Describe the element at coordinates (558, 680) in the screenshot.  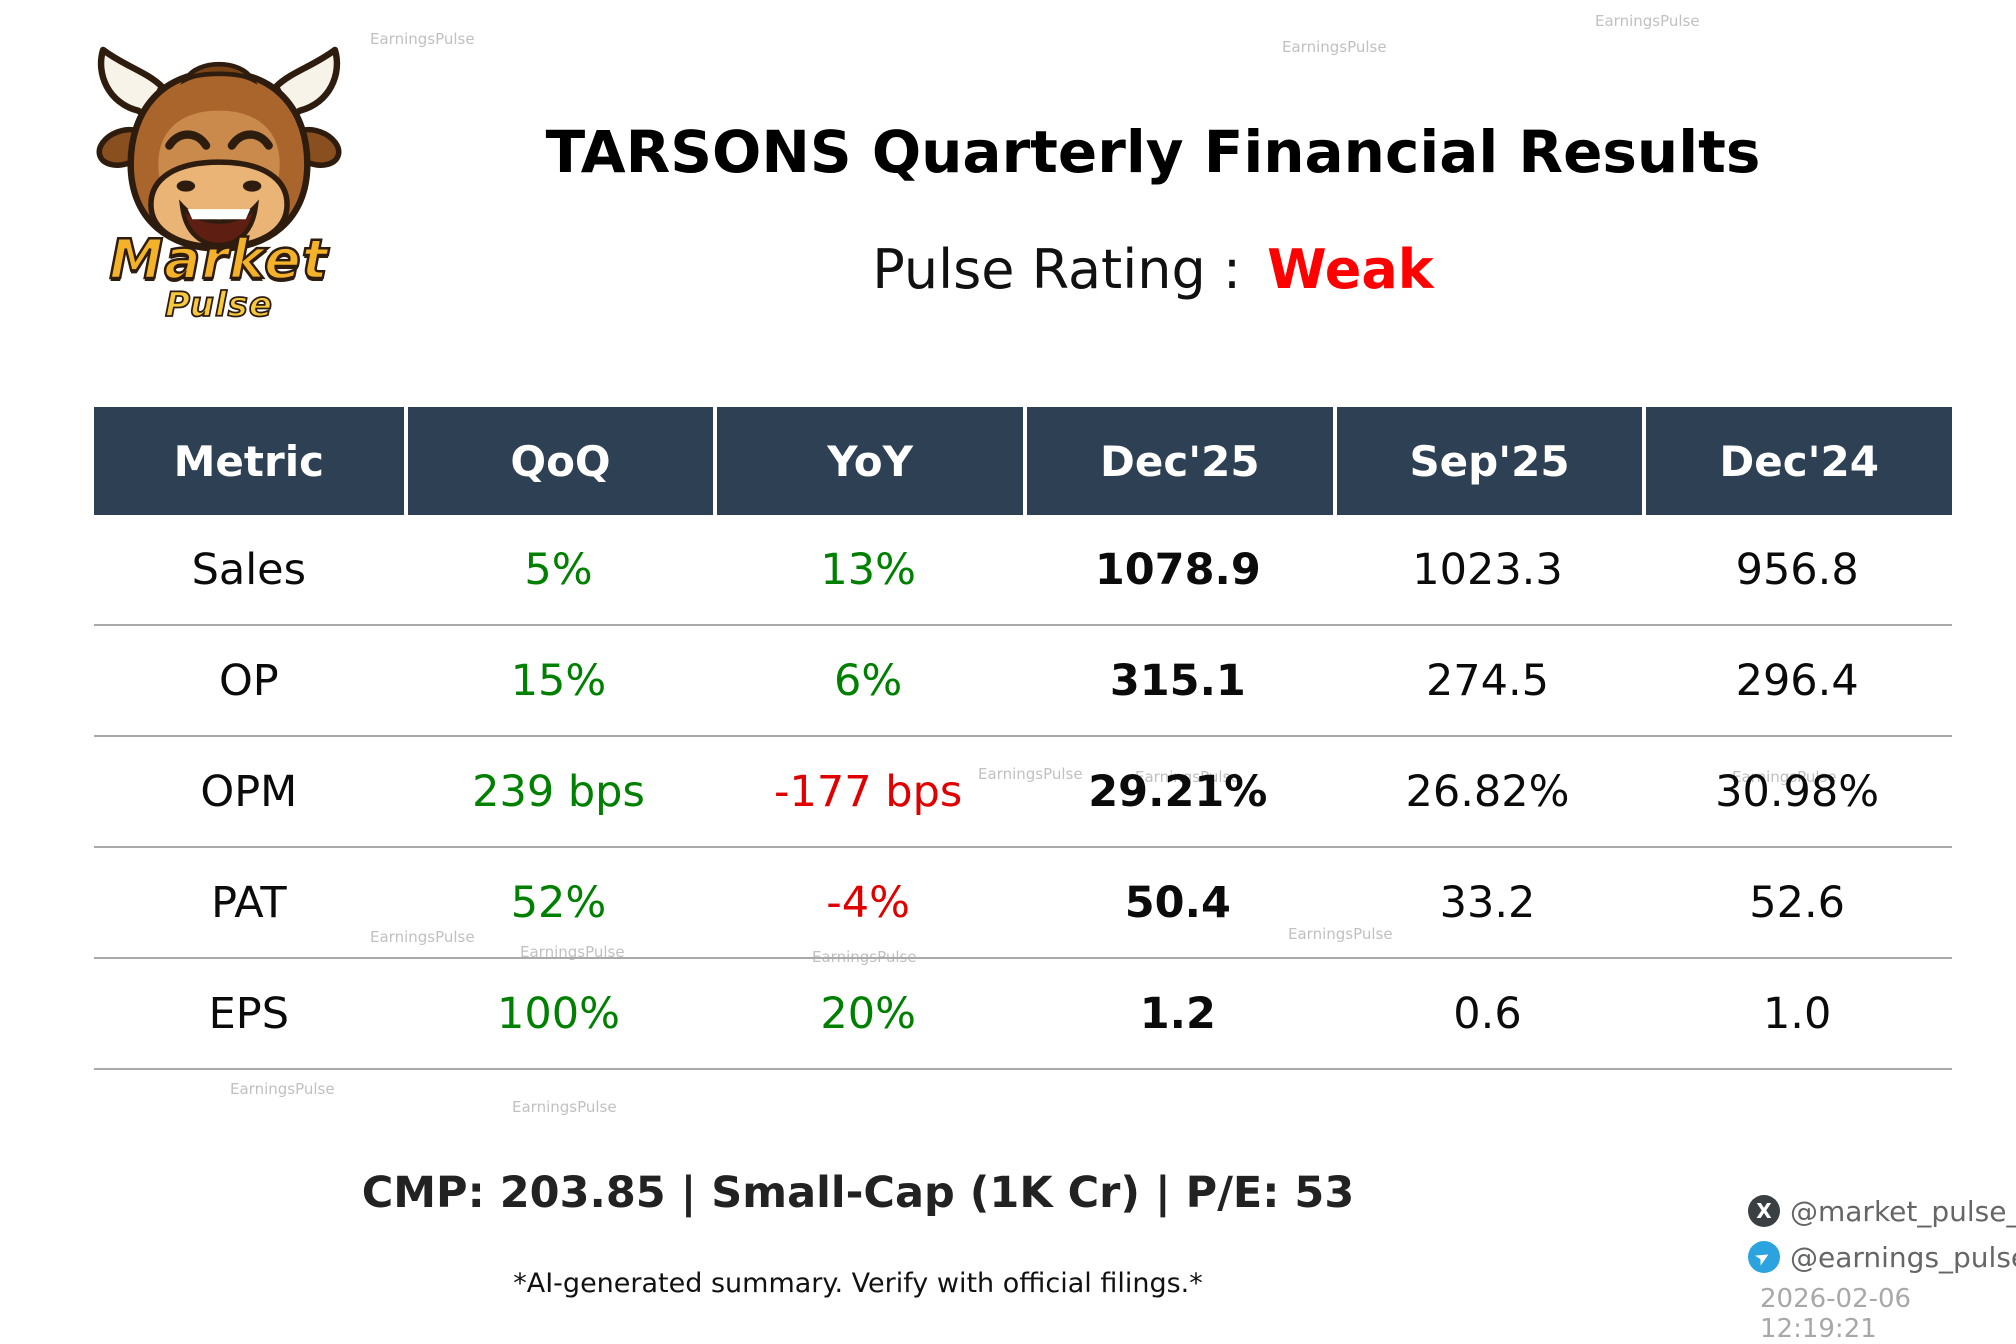
I see `qoq-cell: 15%` at that location.